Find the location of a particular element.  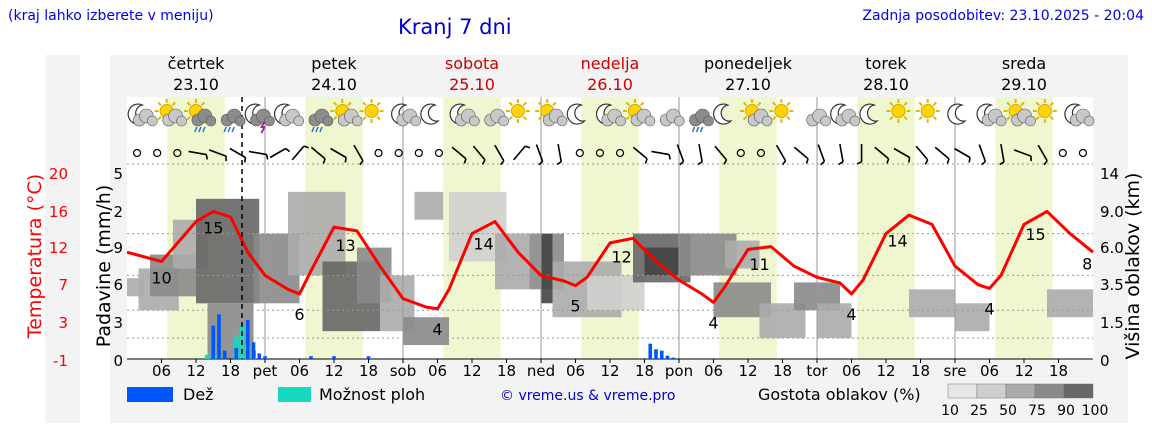

temp-value-label: 4 is located at coordinates (713, 322).